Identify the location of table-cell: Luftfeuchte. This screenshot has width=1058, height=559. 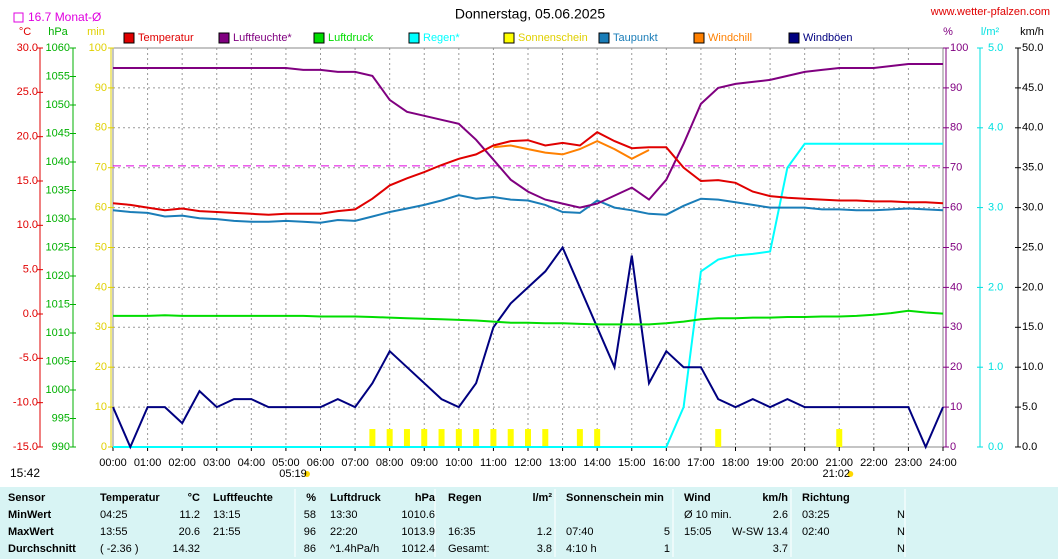
(243, 498).